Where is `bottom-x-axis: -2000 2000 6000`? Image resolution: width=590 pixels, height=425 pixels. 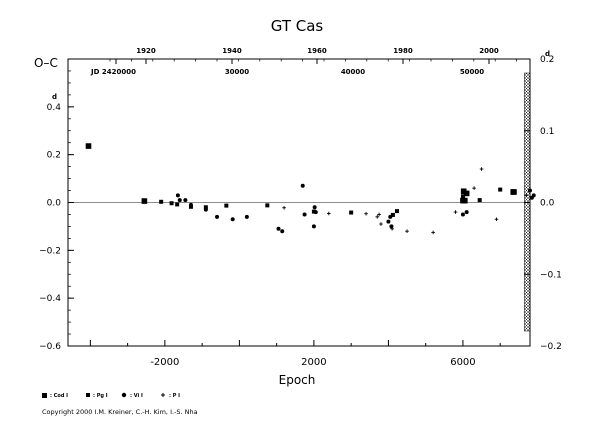
bottom-x-axis: -2000 2000 6000 is located at coordinates (312, 362).